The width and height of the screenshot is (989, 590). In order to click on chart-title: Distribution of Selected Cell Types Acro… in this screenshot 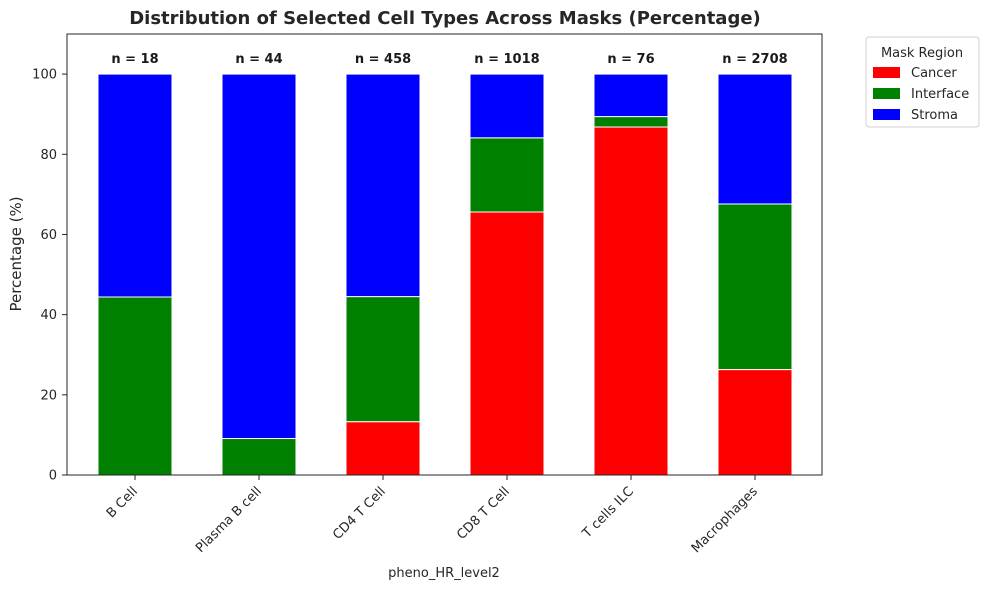, I will do `click(445, 18)`.